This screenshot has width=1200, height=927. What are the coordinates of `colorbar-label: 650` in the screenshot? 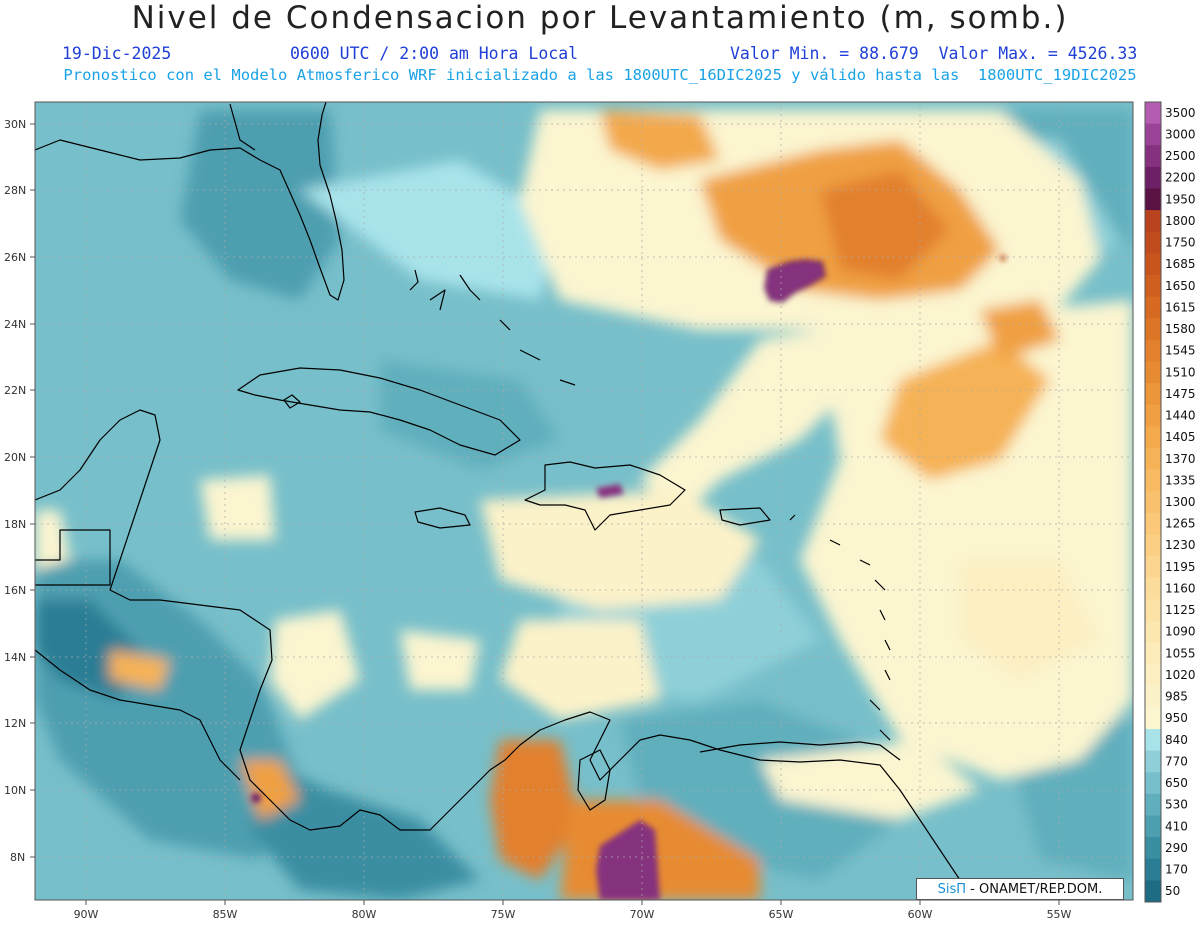 It's located at (1176, 783).